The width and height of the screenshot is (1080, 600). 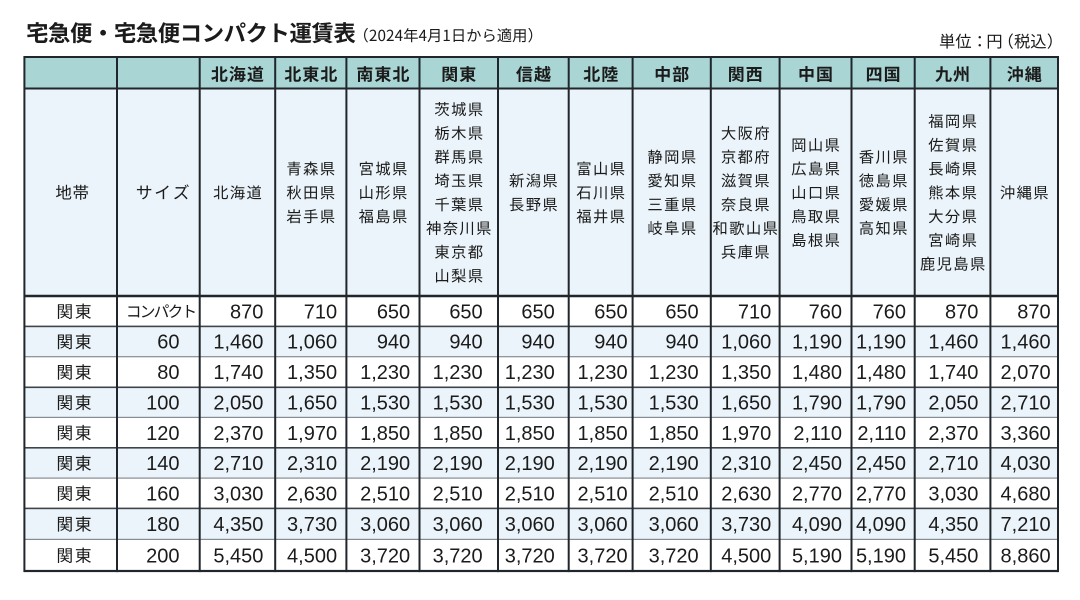 What do you see at coordinates (889, 312) in the screenshot?
I see `svg-text: 760` at bounding box center [889, 312].